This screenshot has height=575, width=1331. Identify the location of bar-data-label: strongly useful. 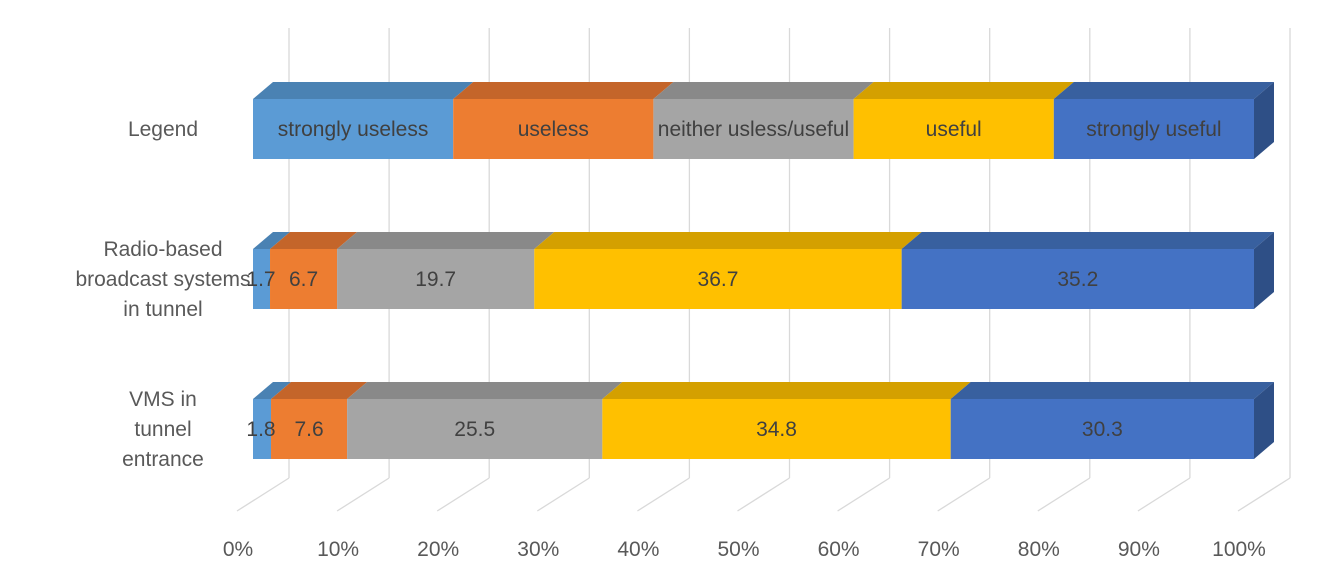
(1153, 129).